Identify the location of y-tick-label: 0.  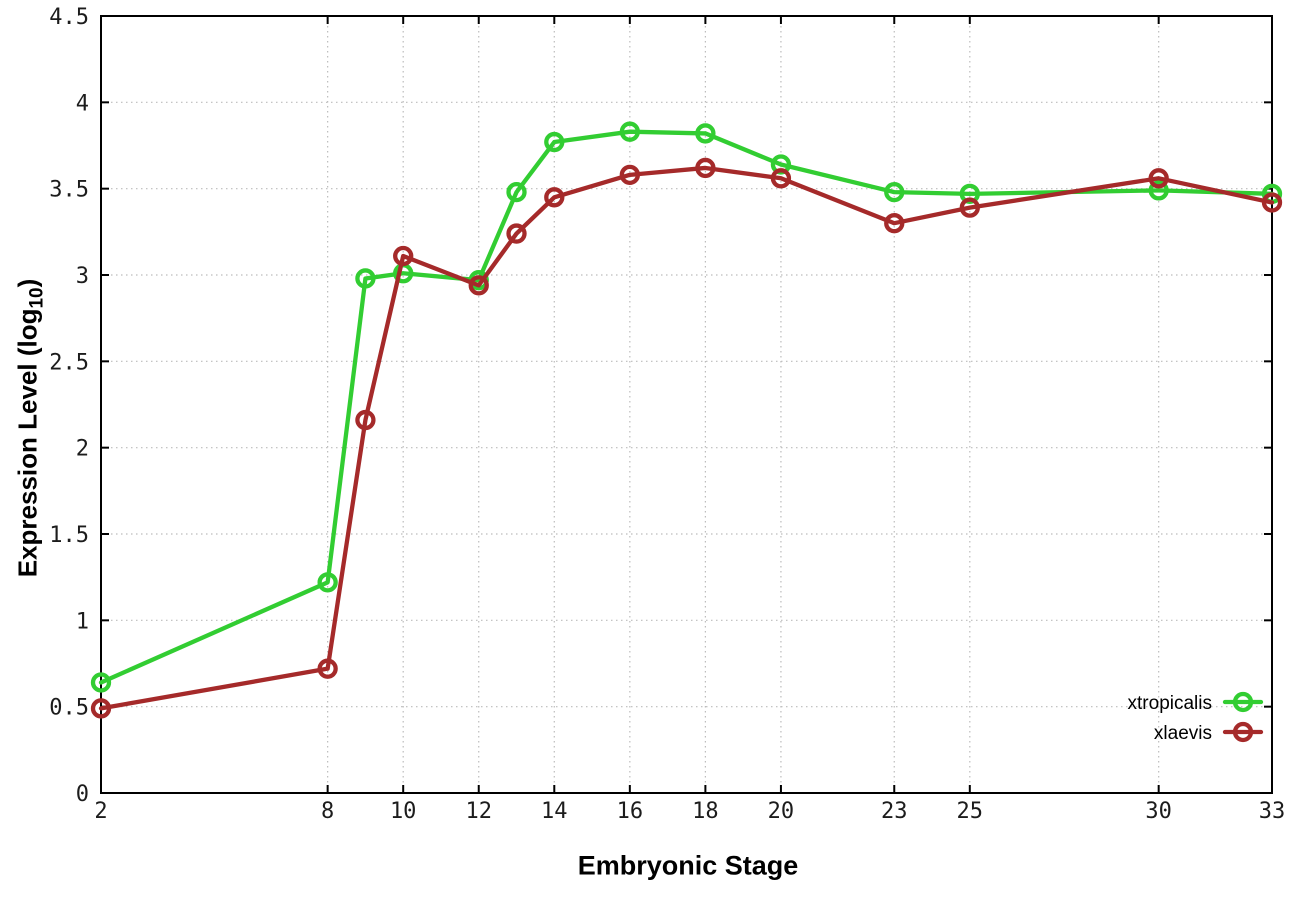
(82, 794).